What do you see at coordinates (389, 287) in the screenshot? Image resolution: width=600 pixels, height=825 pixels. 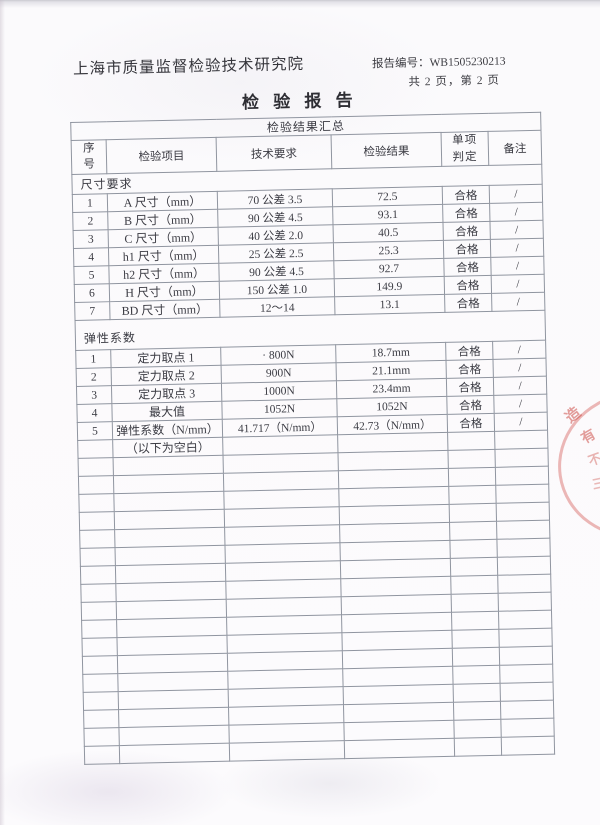 I see `cell-result: 149.9` at bounding box center [389, 287].